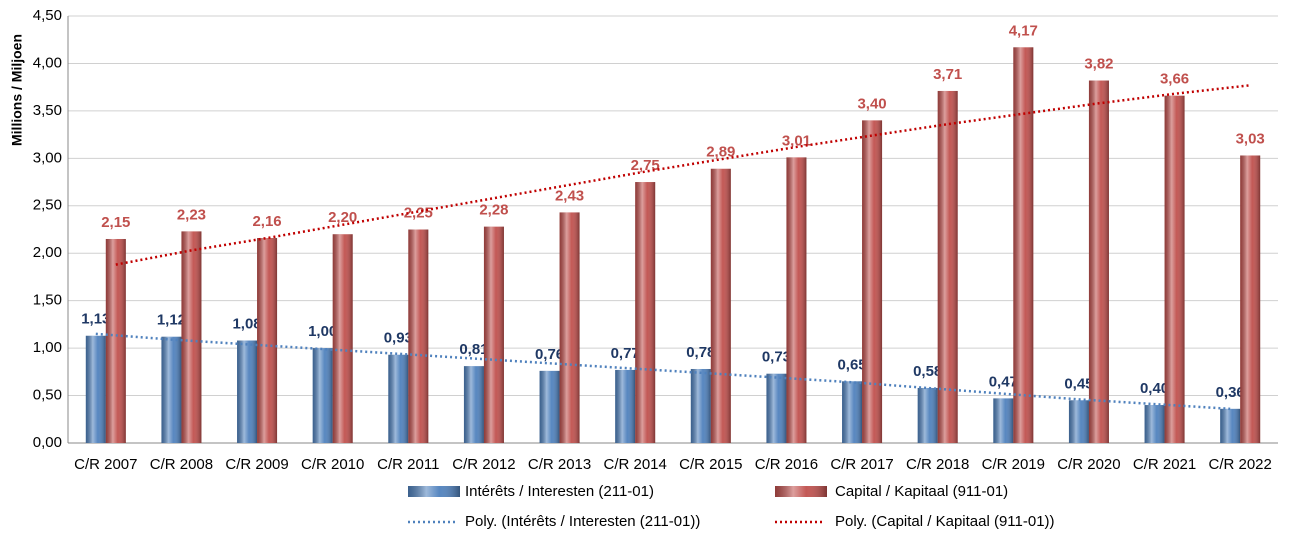  I want to click on x-tick-label: C/R 2019, so click(1013, 464).